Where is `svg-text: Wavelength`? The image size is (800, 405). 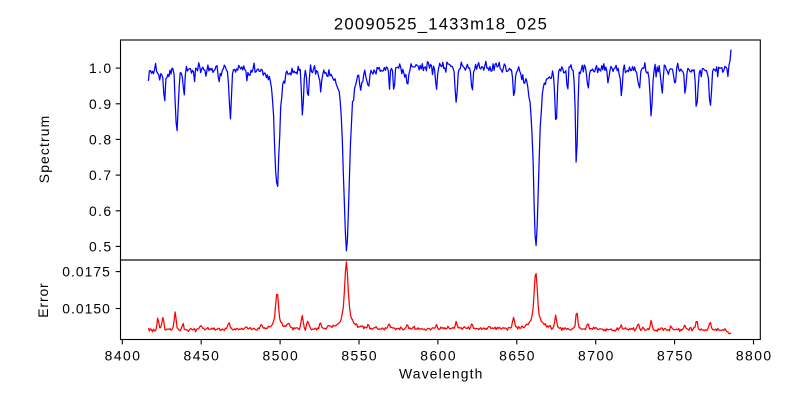 svg-text: Wavelength is located at coordinates (440, 373).